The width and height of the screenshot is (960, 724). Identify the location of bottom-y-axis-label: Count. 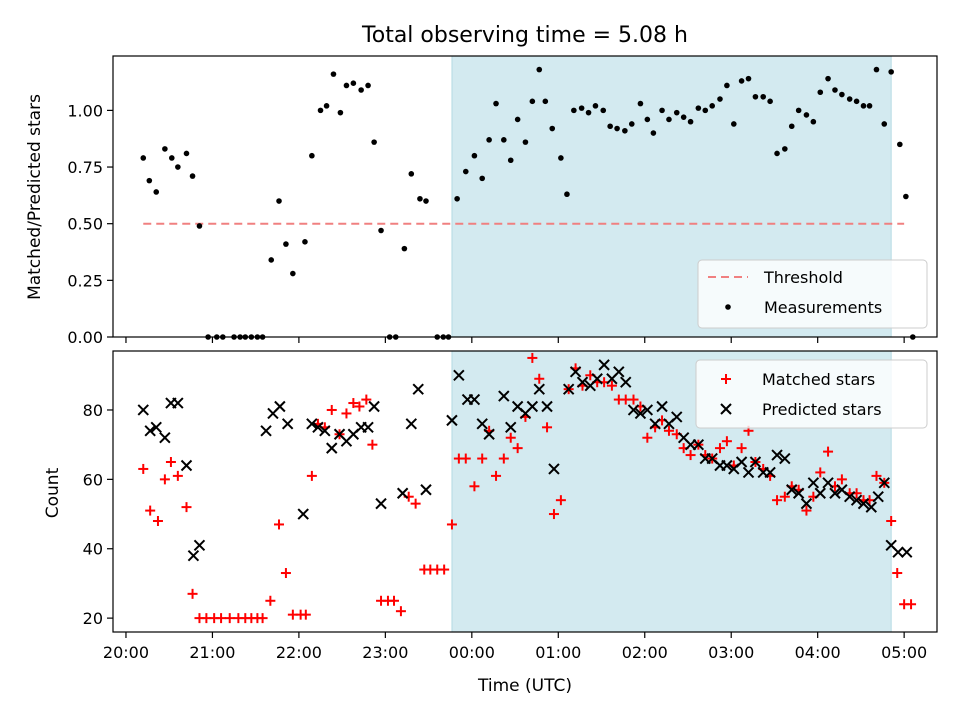
(53, 492).